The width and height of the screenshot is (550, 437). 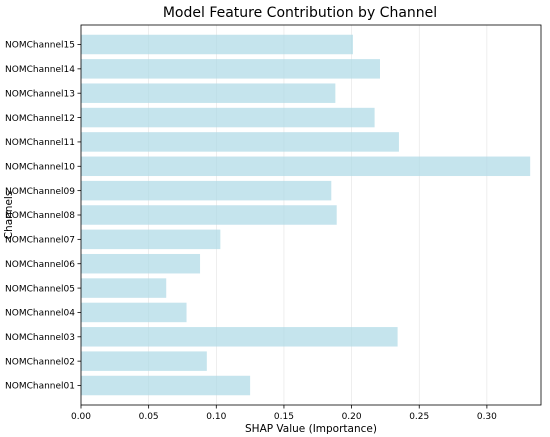 What do you see at coordinates (141, 263) in the screenshot?
I see `bar-nomchannel06` at bounding box center [141, 263].